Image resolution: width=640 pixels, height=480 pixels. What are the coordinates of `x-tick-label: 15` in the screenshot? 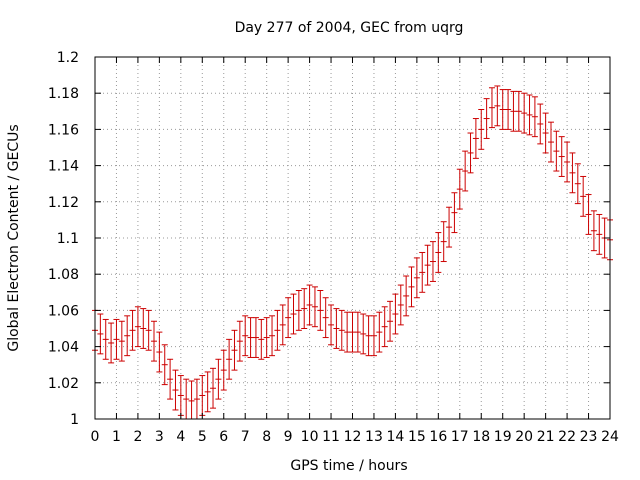 It's located at (417, 437).